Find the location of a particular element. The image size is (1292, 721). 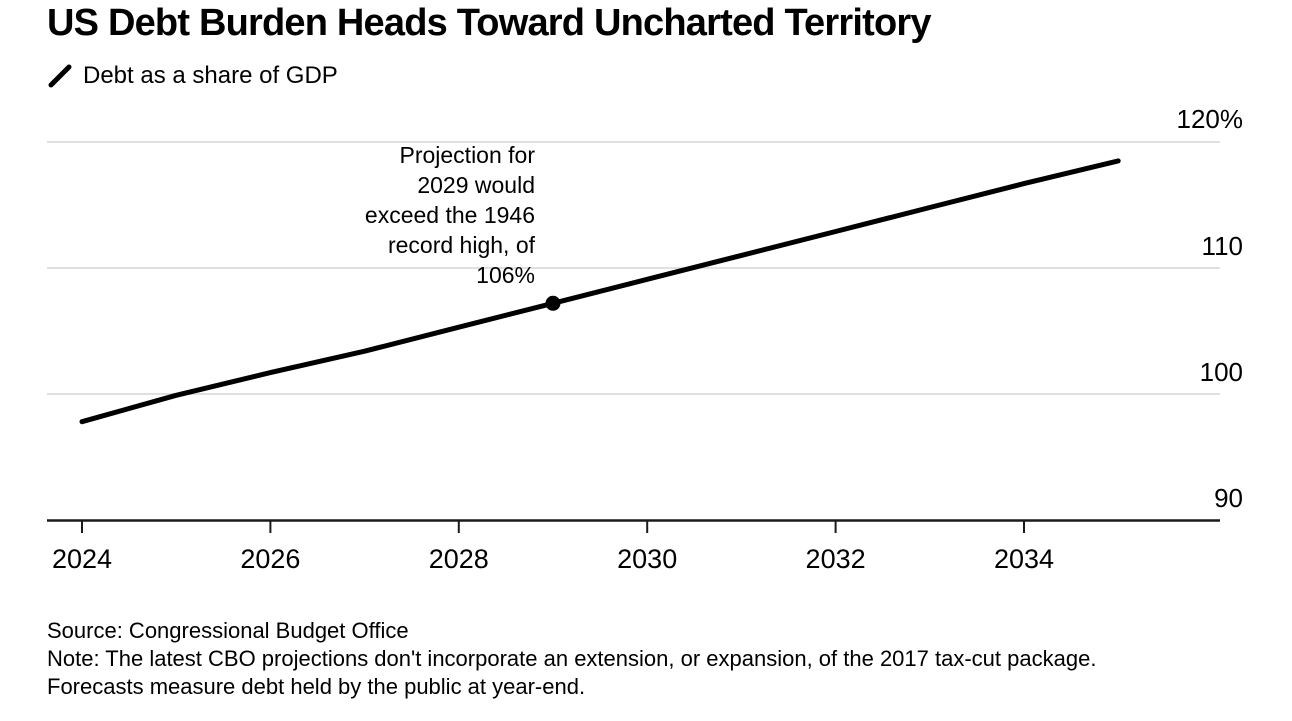

x-axis-label-2030: 2030 is located at coordinates (647, 559).